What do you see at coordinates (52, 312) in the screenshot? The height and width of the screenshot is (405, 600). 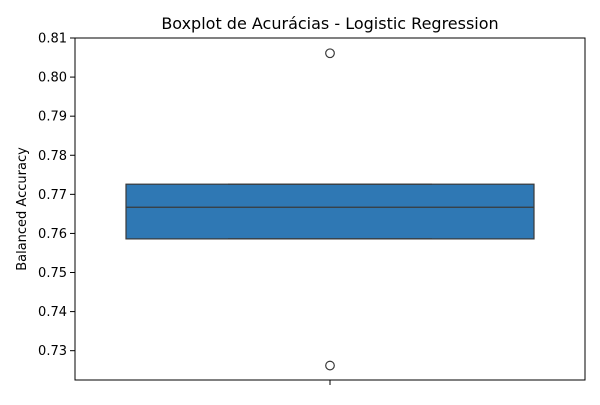 I see `y-tick-label: 0.74` at bounding box center [52, 312].